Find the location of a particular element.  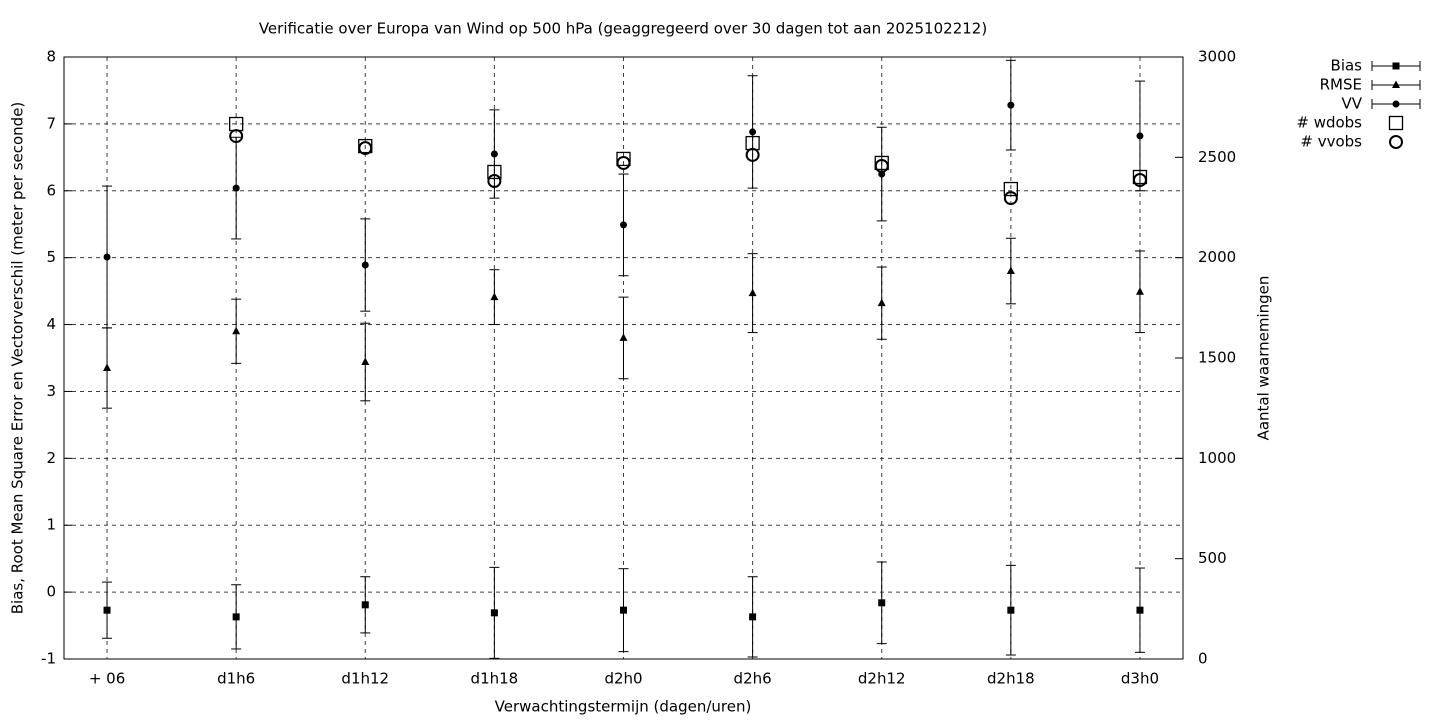

y2-tick-label: 1500 is located at coordinates (1217, 358).